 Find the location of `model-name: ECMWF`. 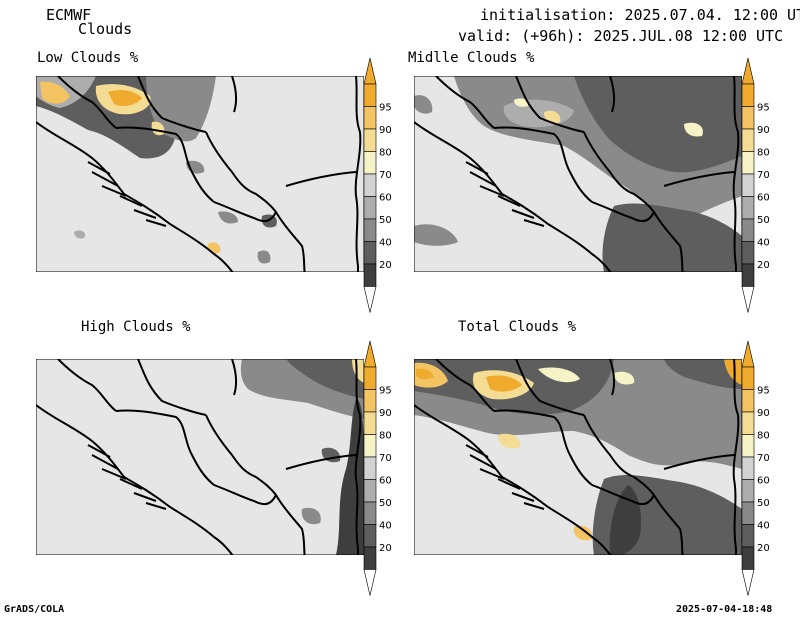

model-name: ECMWF is located at coordinates (69, 15).